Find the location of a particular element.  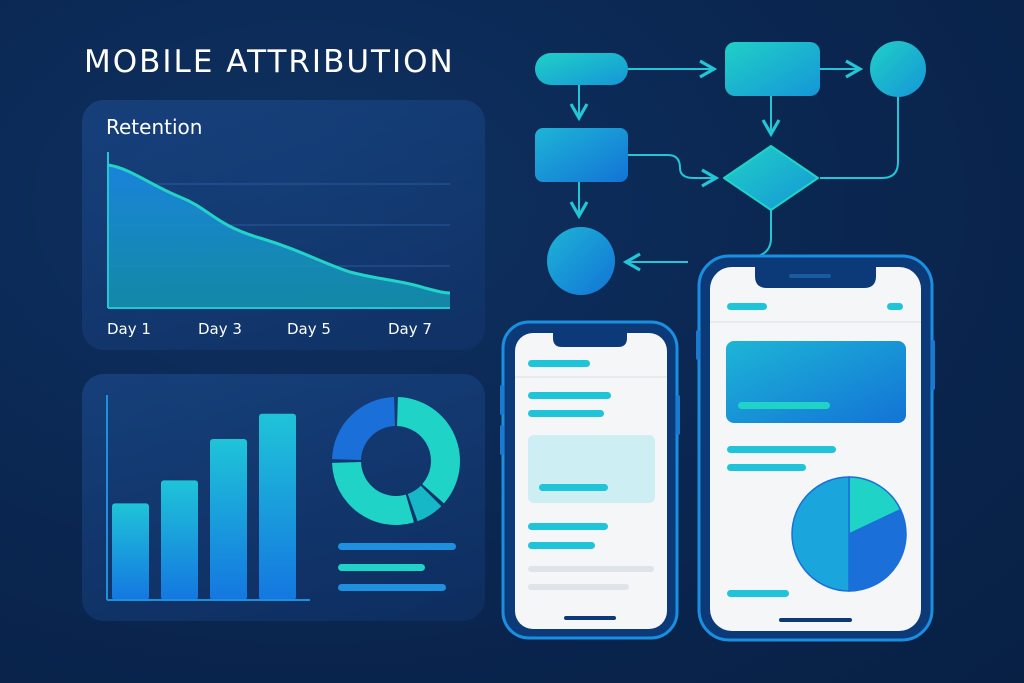

phone-large-banner is located at coordinates (816, 382).